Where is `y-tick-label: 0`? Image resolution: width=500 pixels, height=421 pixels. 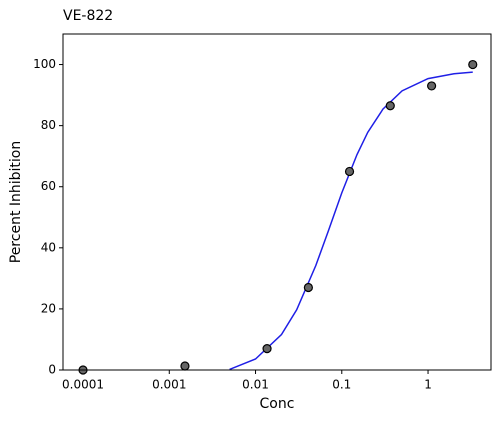 y-tick-label: 0 is located at coordinates (52, 370).